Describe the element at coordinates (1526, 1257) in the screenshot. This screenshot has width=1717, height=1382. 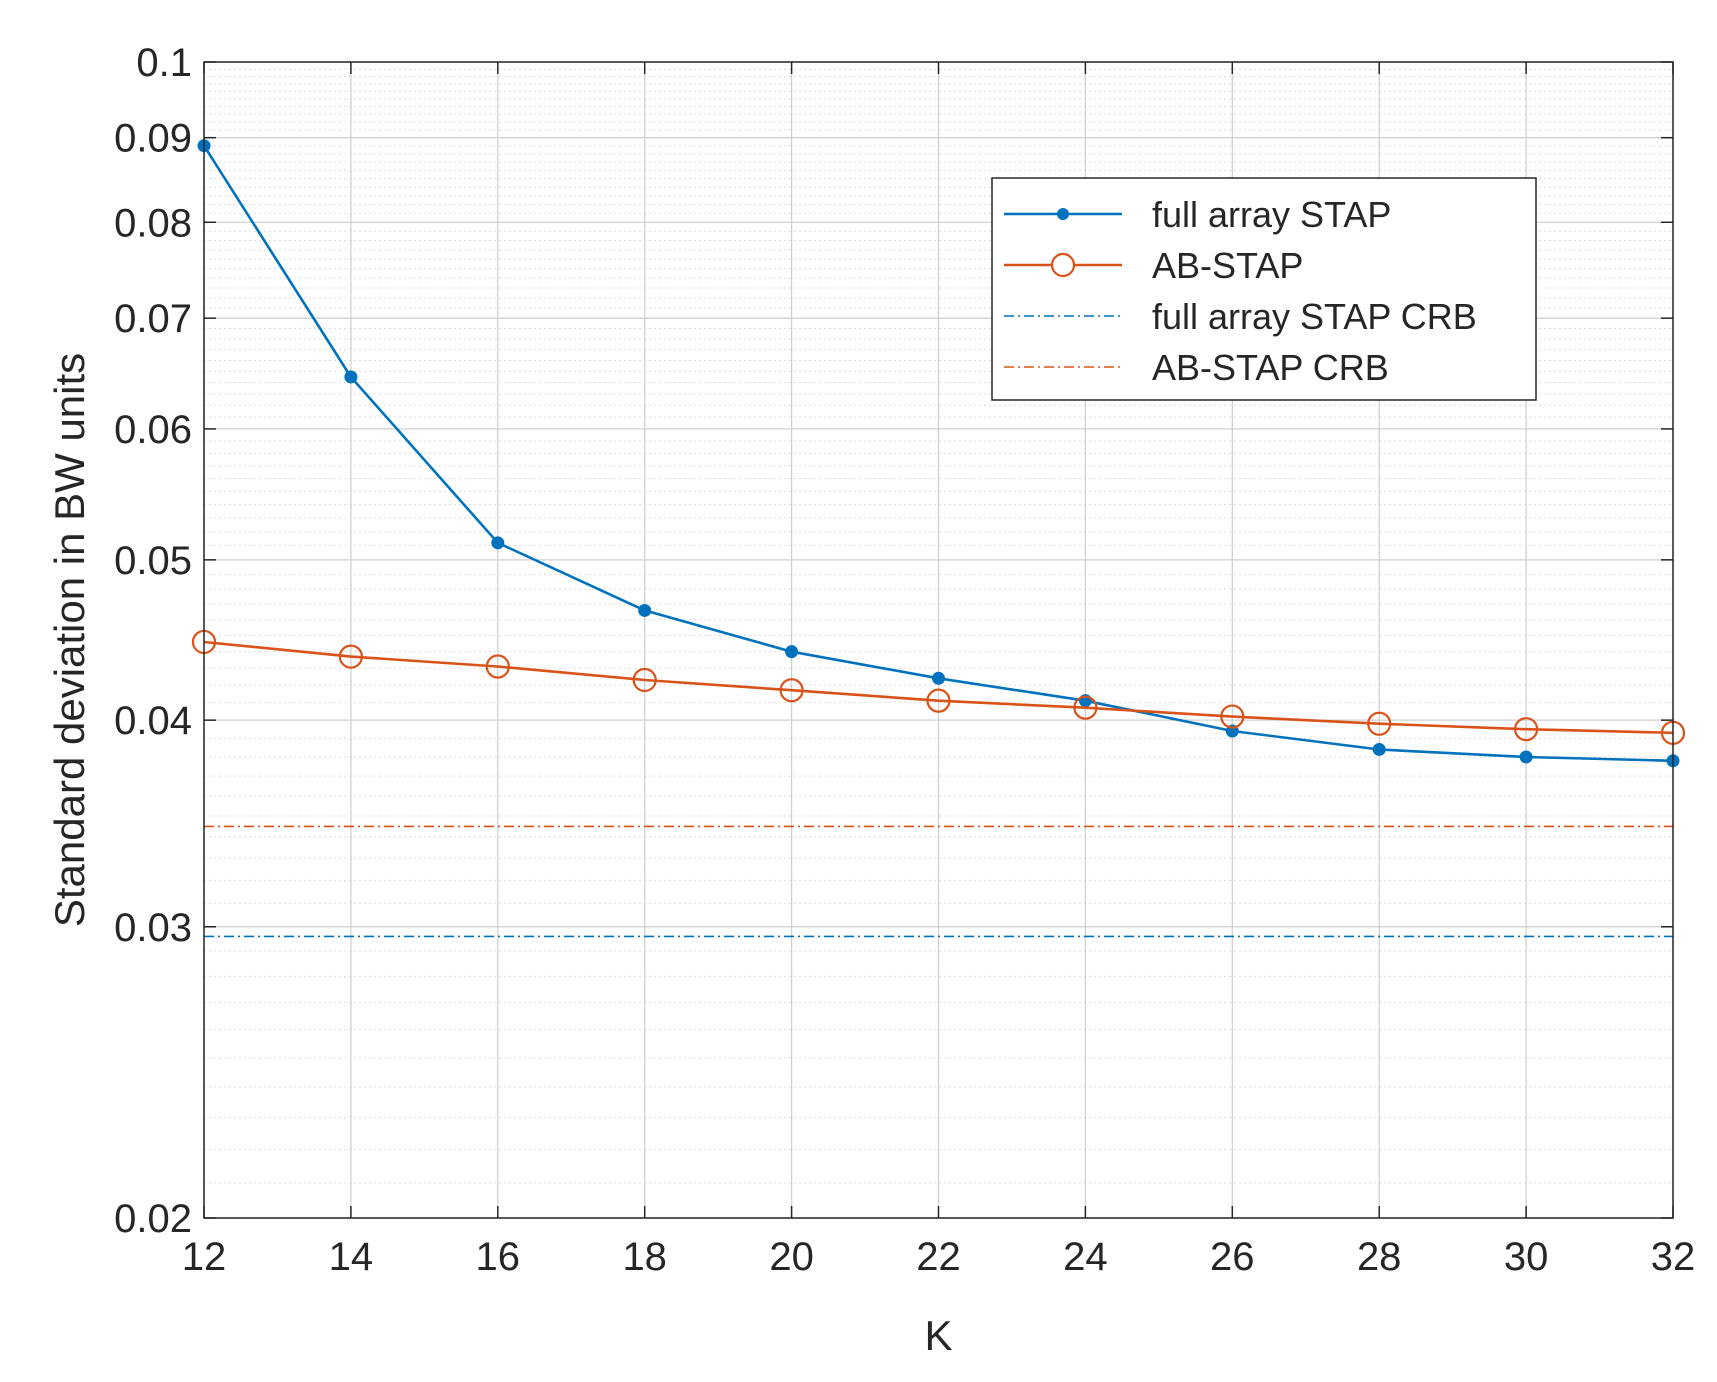
I see `x-tick-label: 30` at that location.